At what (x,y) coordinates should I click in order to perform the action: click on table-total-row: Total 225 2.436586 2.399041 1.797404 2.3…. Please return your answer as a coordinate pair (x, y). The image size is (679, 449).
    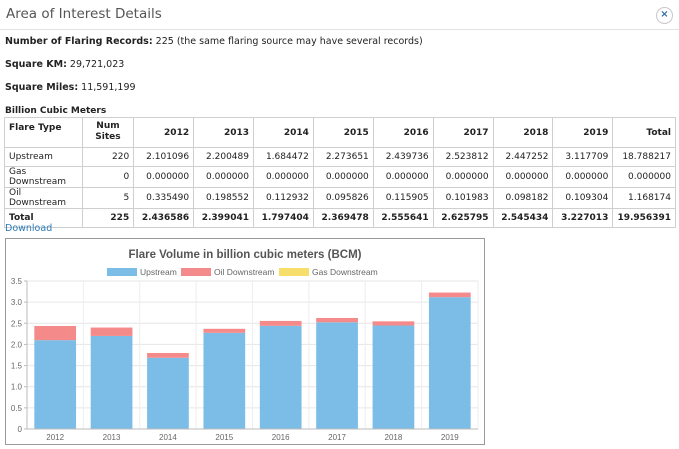
    Looking at the image, I should click on (340, 218).